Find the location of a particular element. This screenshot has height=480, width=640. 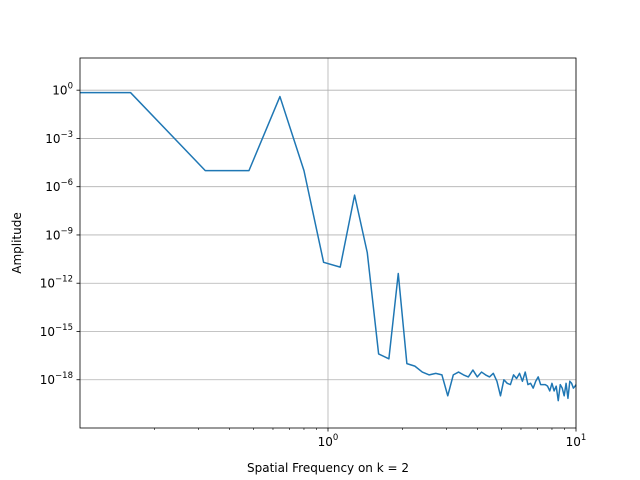

y-tick-label: 10⁻³ is located at coordinates (59, 138).